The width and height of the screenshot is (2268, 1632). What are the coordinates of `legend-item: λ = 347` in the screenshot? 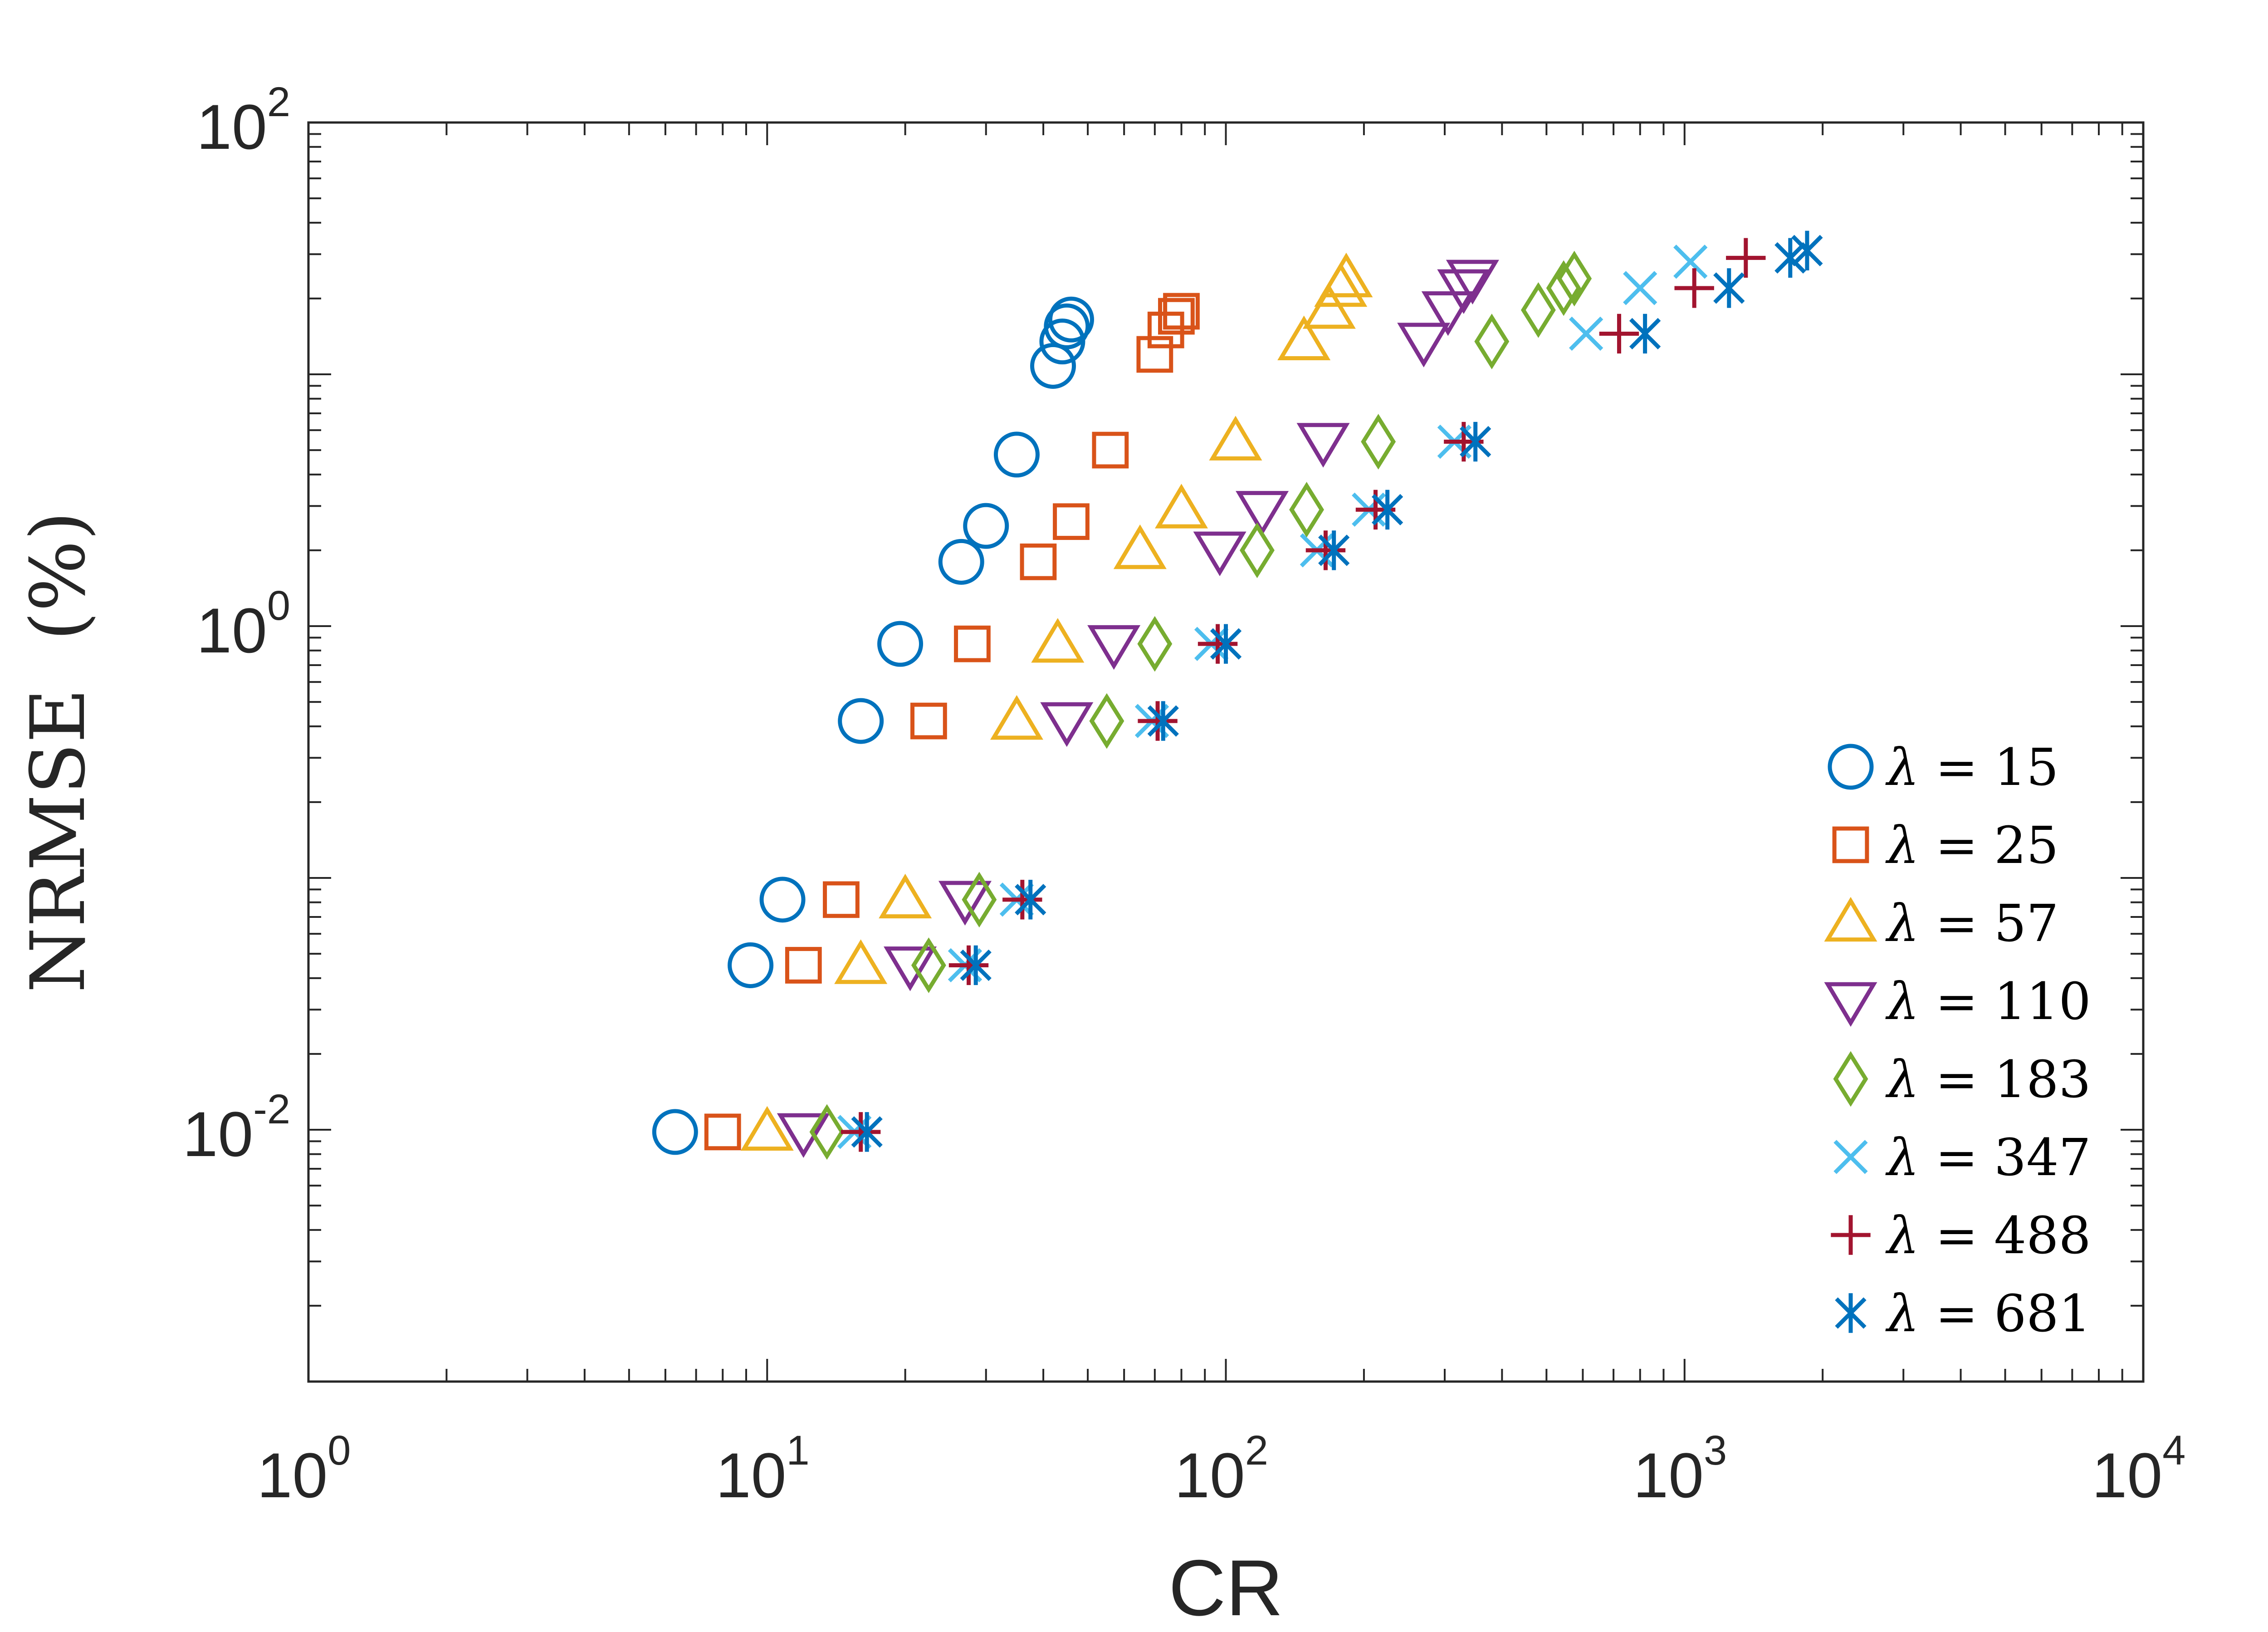 It's located at (1962, 1157).